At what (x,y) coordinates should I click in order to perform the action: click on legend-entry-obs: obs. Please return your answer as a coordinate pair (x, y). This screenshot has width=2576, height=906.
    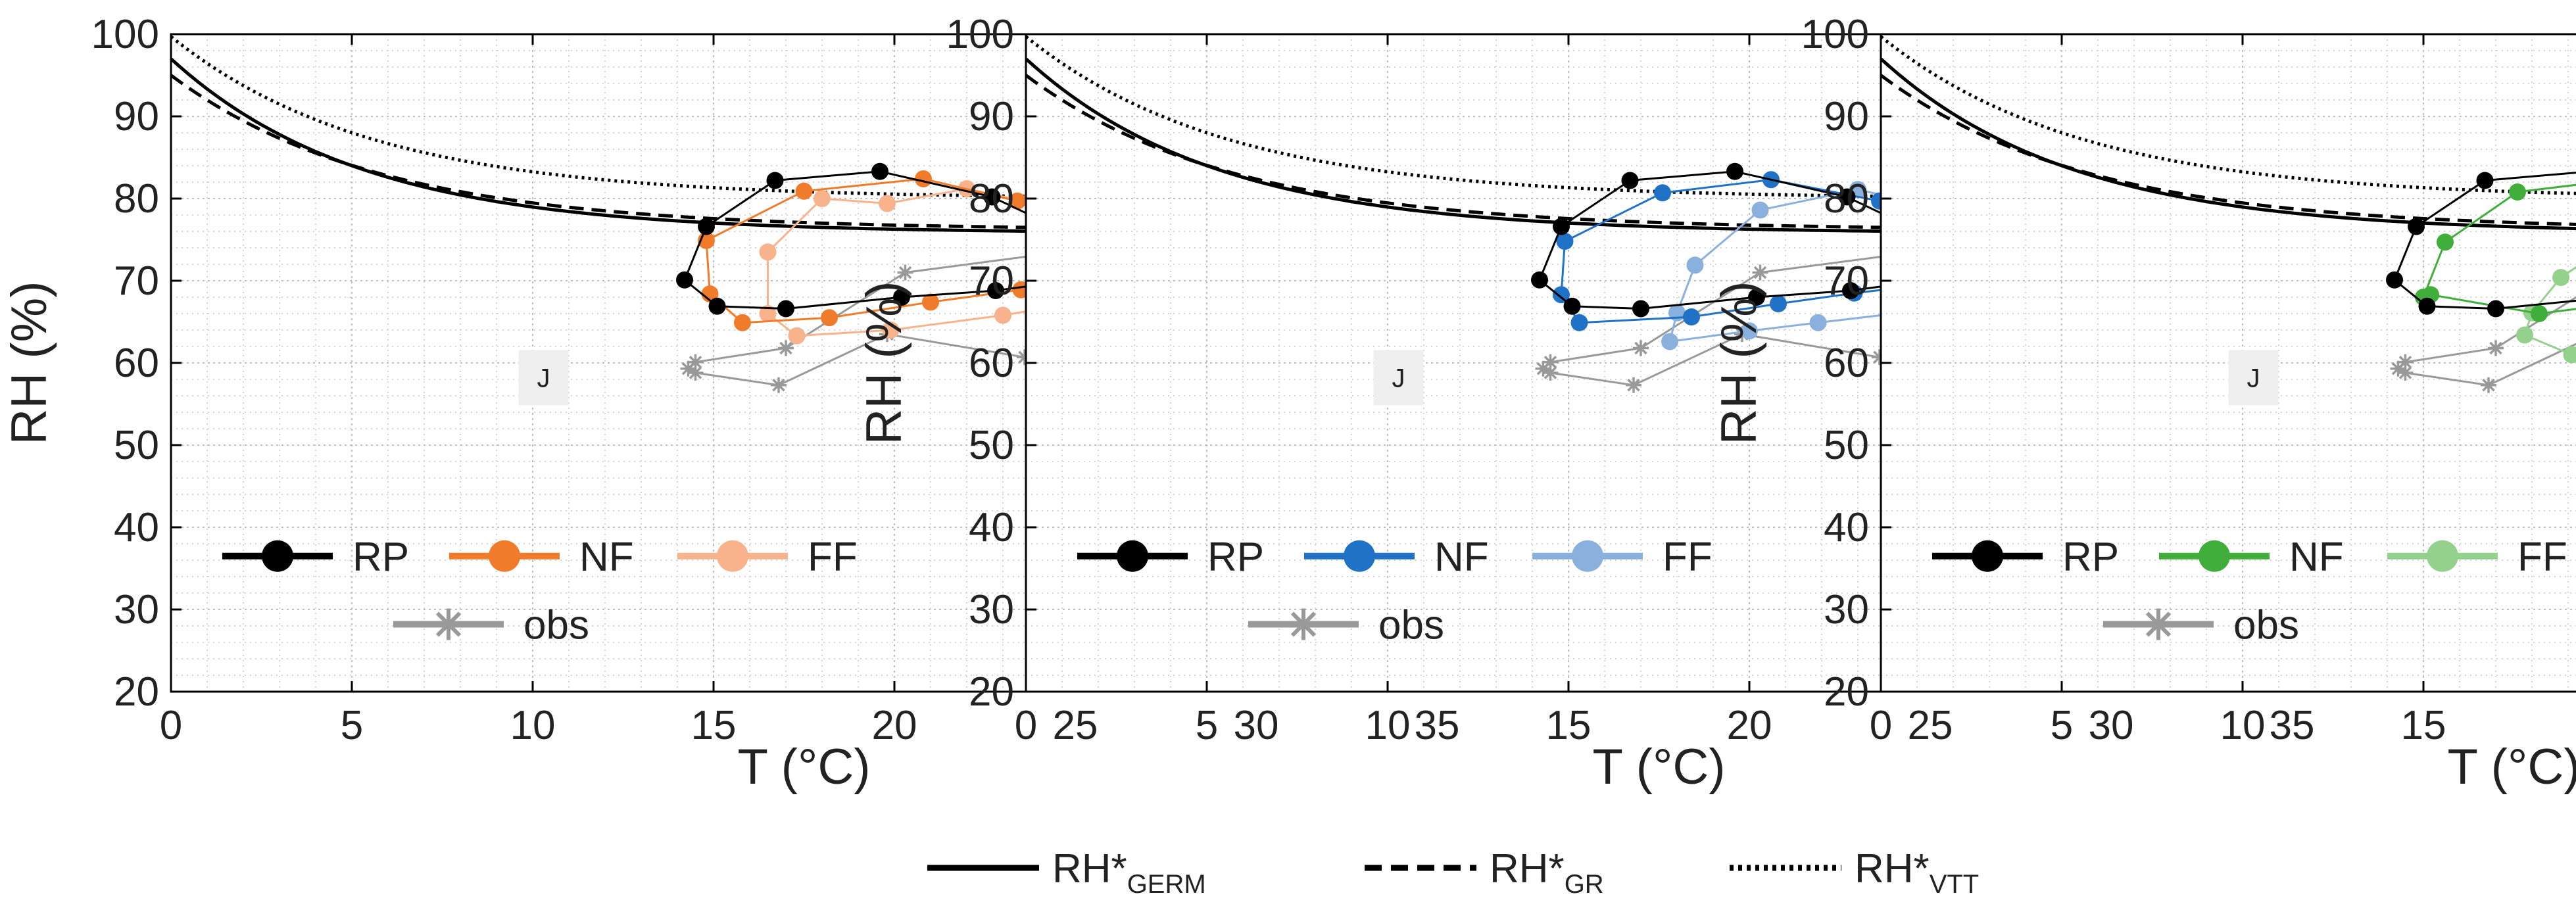
    Looking at the image, I should click on (2201, 625).